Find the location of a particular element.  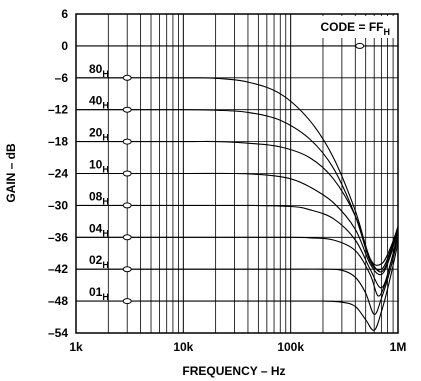

code-annotation-text: CODE = FFH is located at coordinates (355, 28).